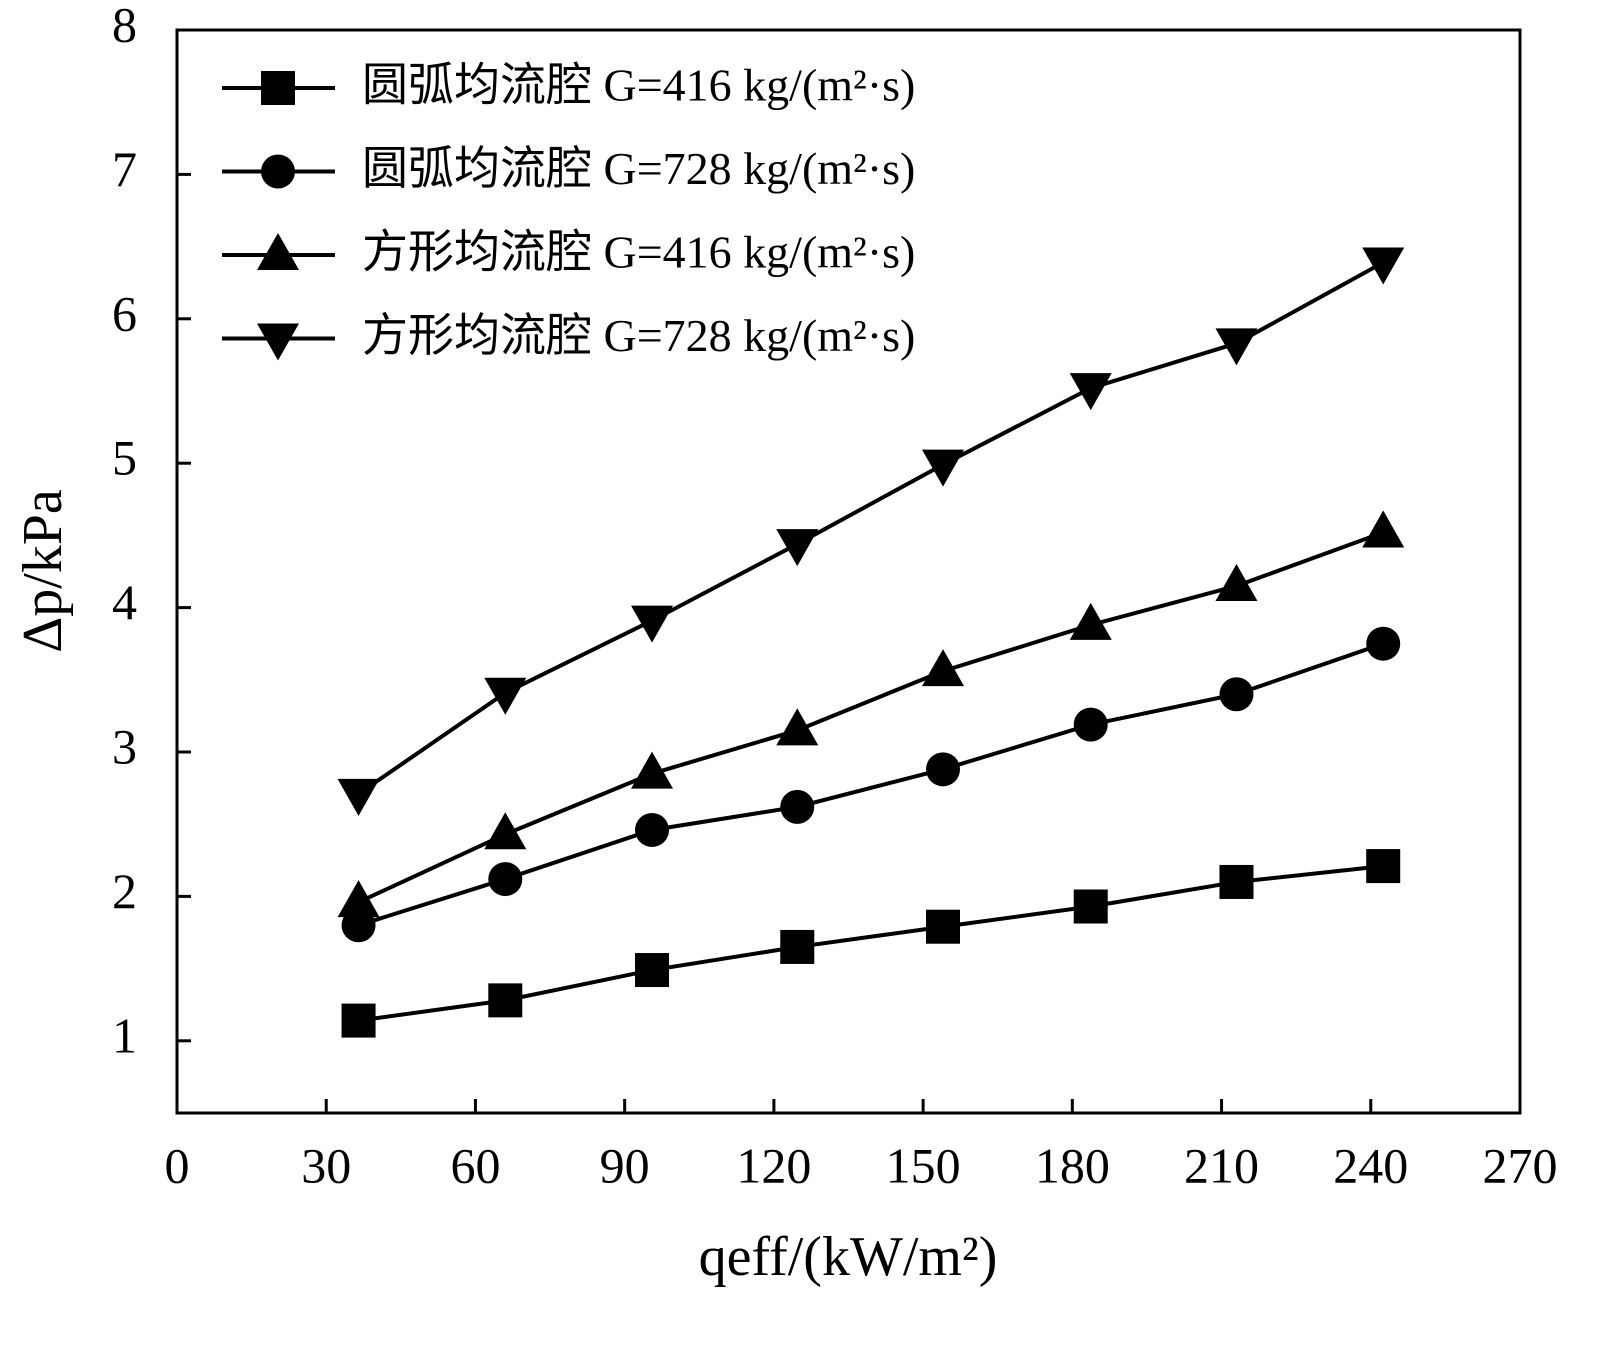  Describe the element at coordinates (638, 168) in the screenshot. I see `legend-label: 圆弧均流腔 G=728 kg/(m²·s)` at that location.